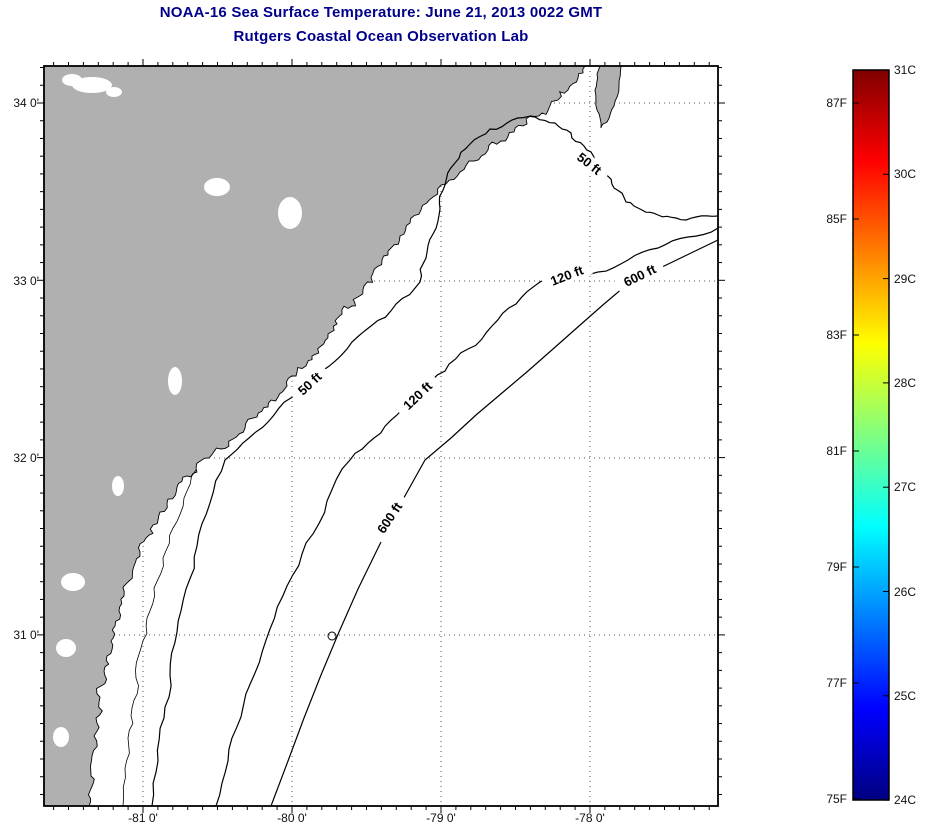 This screenshot has height=832, width=936. Describe the element at coordinates (836, 219) in the screenshot. I see `colorbar-fahrenheit-label: 85F` at that location.